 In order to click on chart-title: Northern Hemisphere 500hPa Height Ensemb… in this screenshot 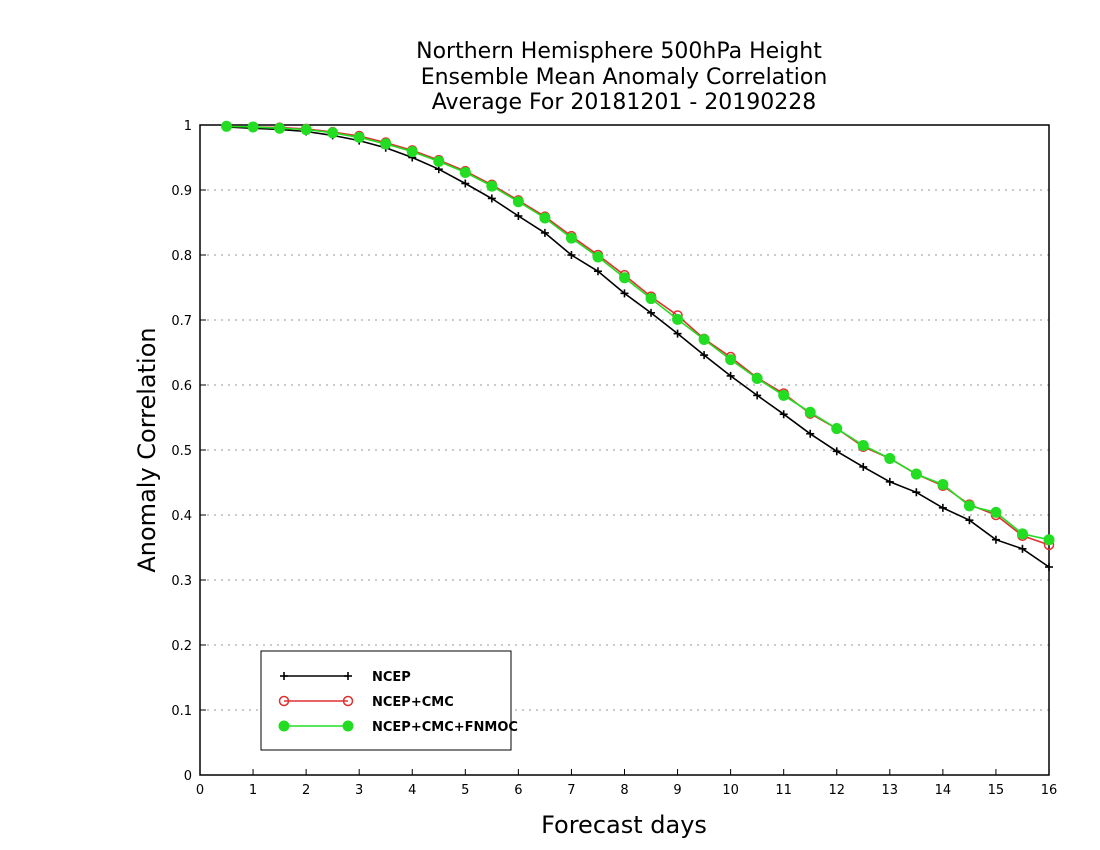, I will do `click(621, 77)`.